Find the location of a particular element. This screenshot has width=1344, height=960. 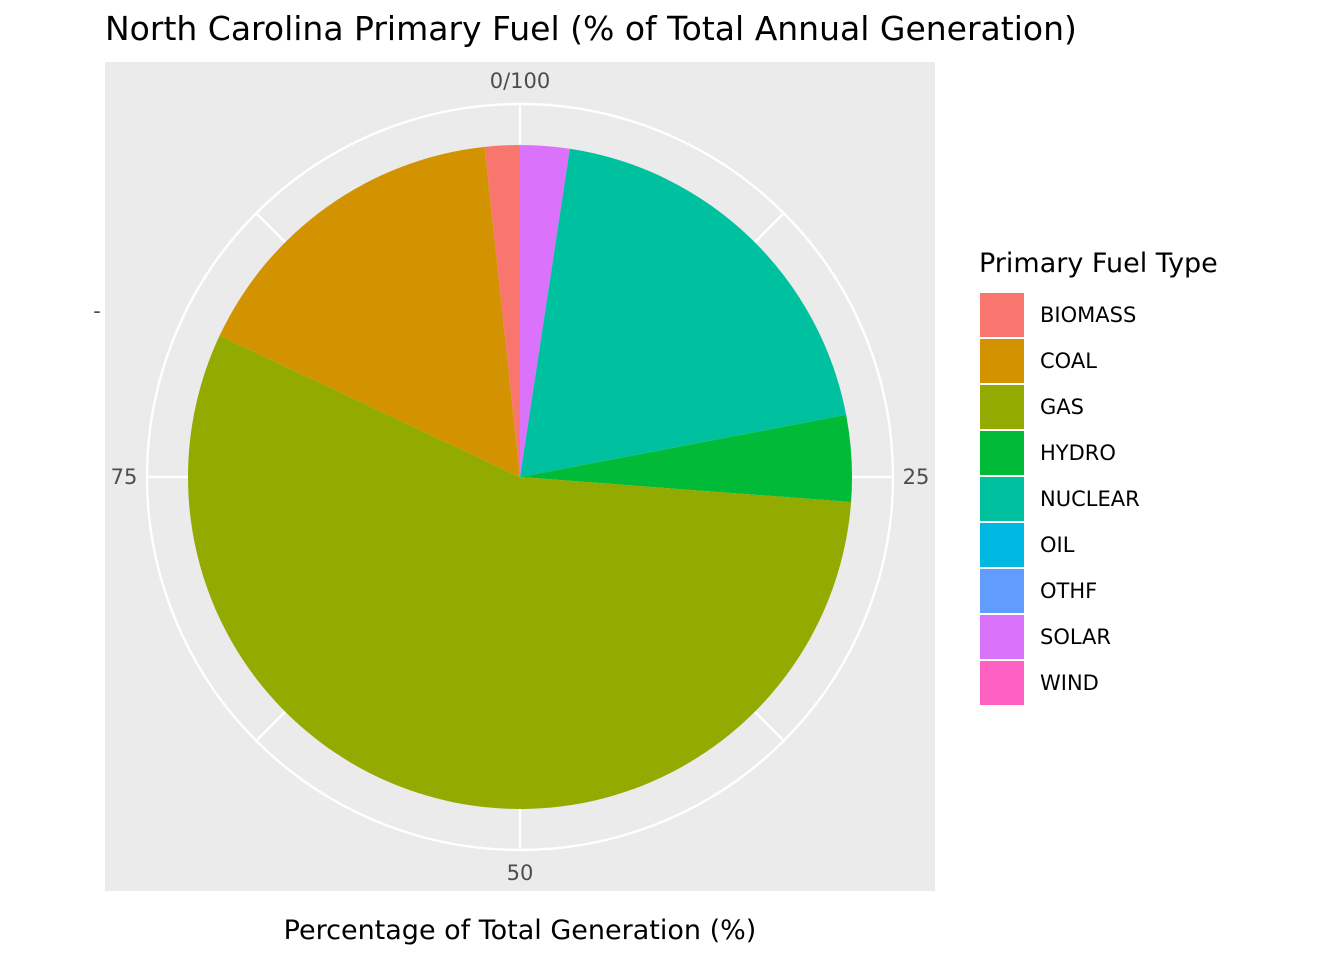

slice-nuclear is located at coordinates (683, 312).